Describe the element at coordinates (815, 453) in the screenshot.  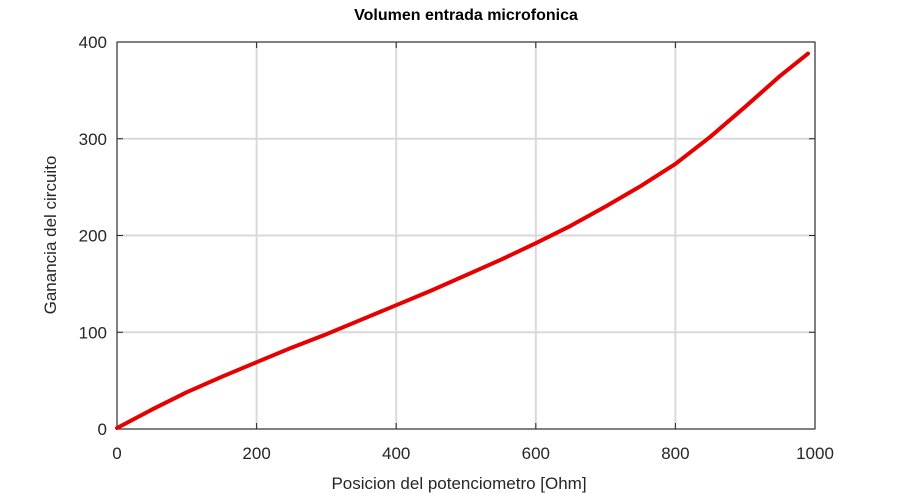
I see `x-tick-label: 1000` at that location.